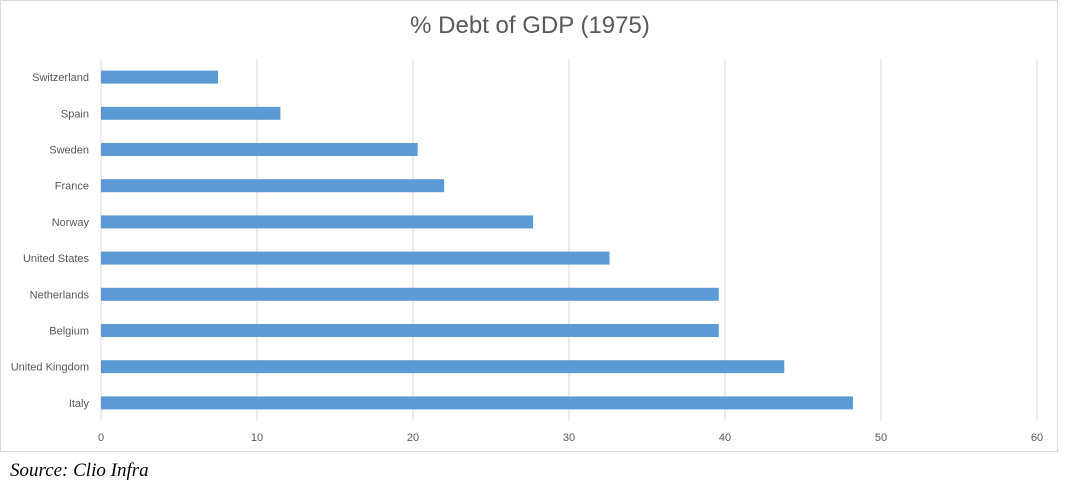 This screenshot has width=1068, height=497. What do you see at coordinates (273, 186) in the screenshot?
I see `bar-france` at bounding box center [273, 186].